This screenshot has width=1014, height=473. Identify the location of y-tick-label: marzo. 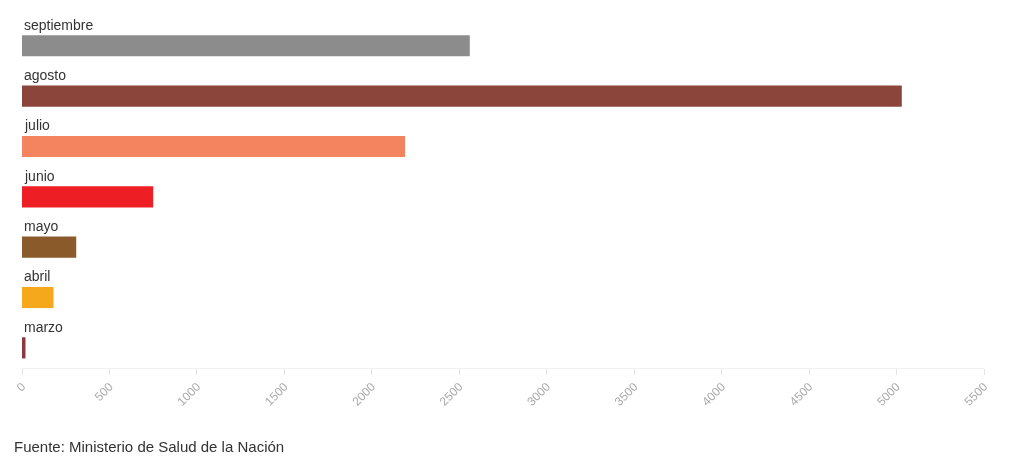
(44, 327).